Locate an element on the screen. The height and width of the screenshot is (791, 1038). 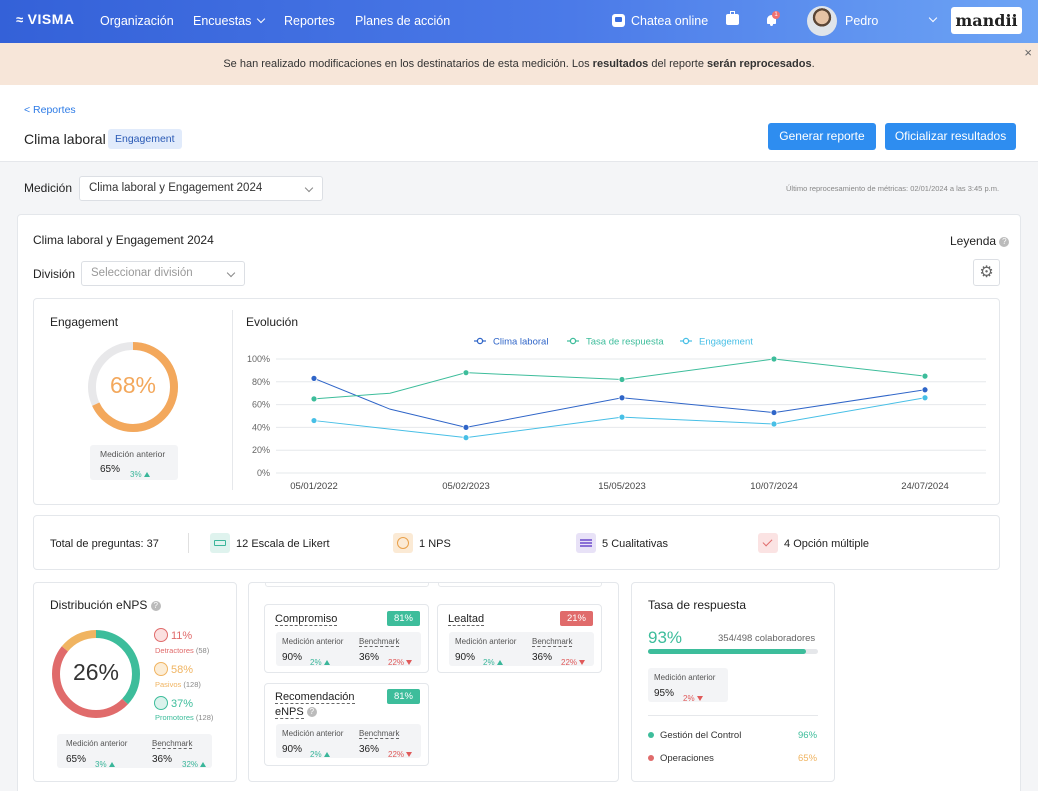
dimension-name: Lealtad is located at coordinates (466, 619).